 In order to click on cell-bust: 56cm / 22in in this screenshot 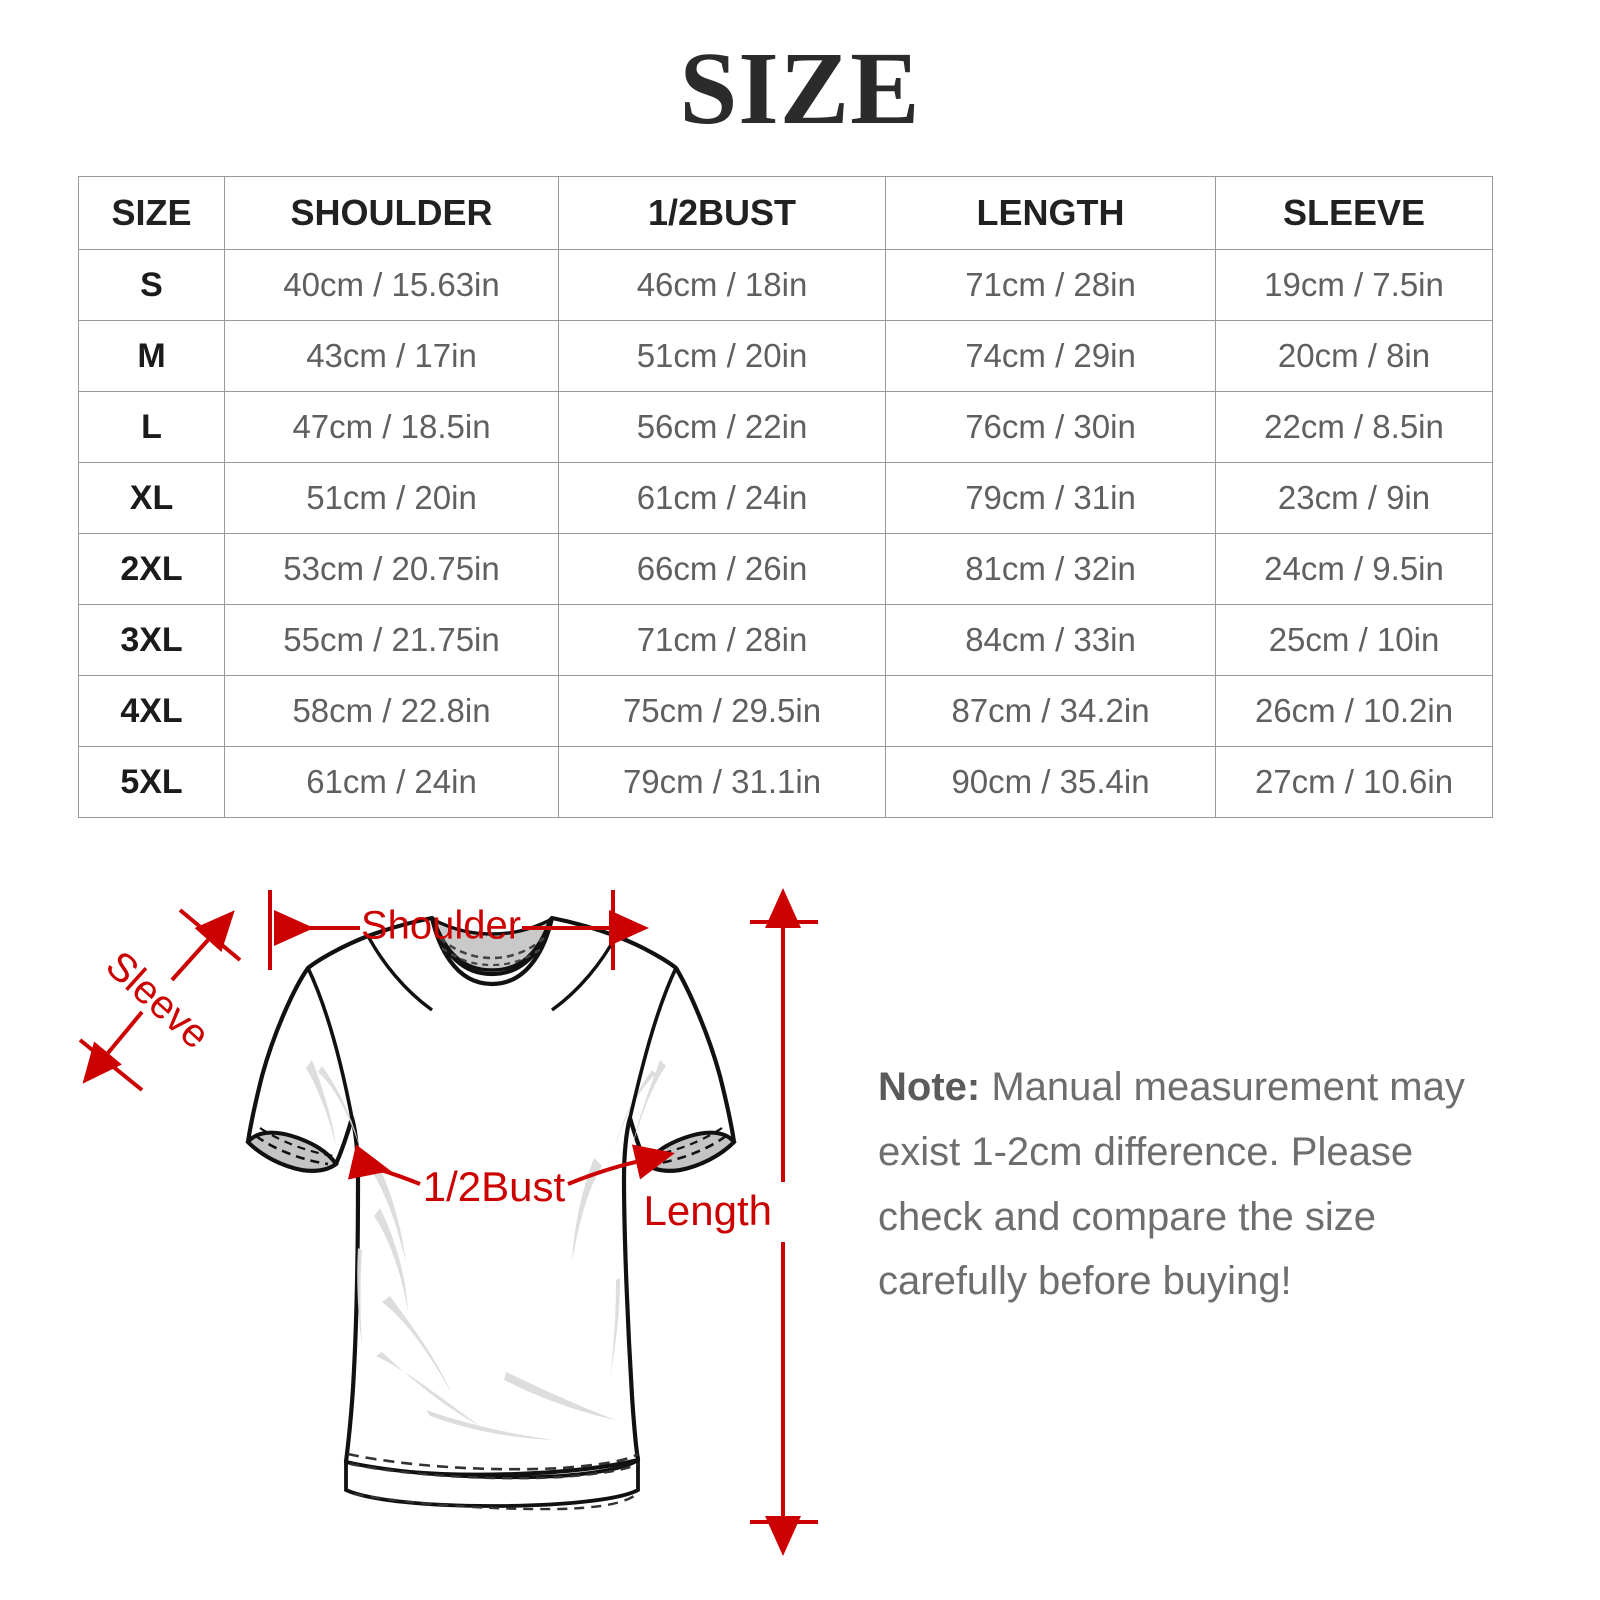, I will do `click(722, 427)`.